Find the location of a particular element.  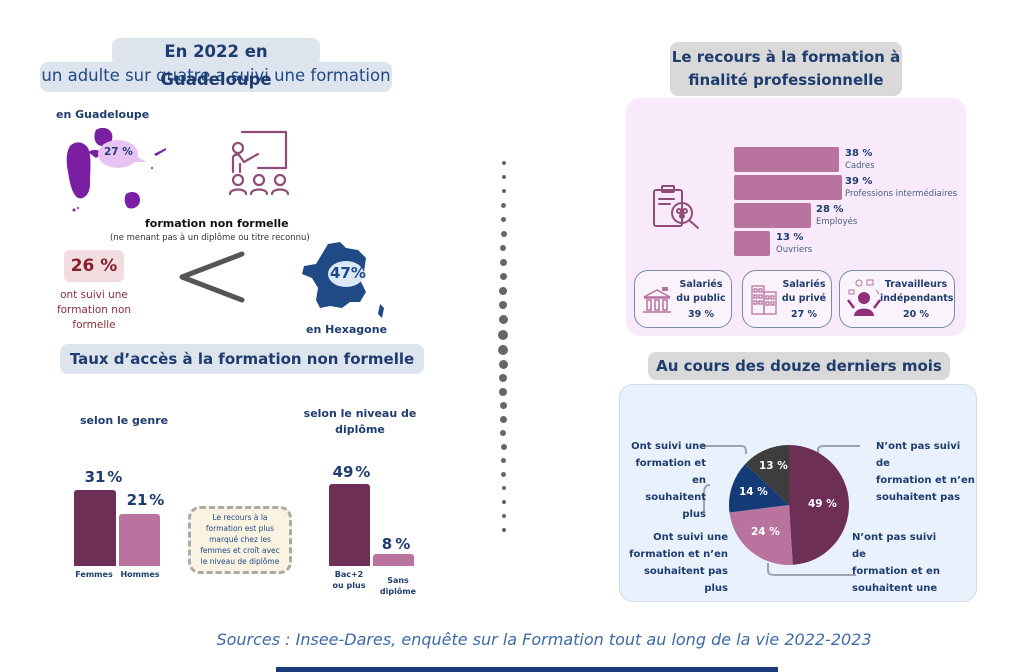

public-l2: du public is located at coordinates (701, 298).